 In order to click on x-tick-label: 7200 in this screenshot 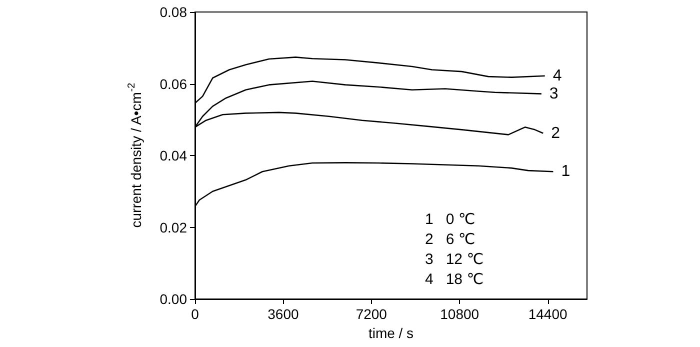, I will do `click(372, 314)`.